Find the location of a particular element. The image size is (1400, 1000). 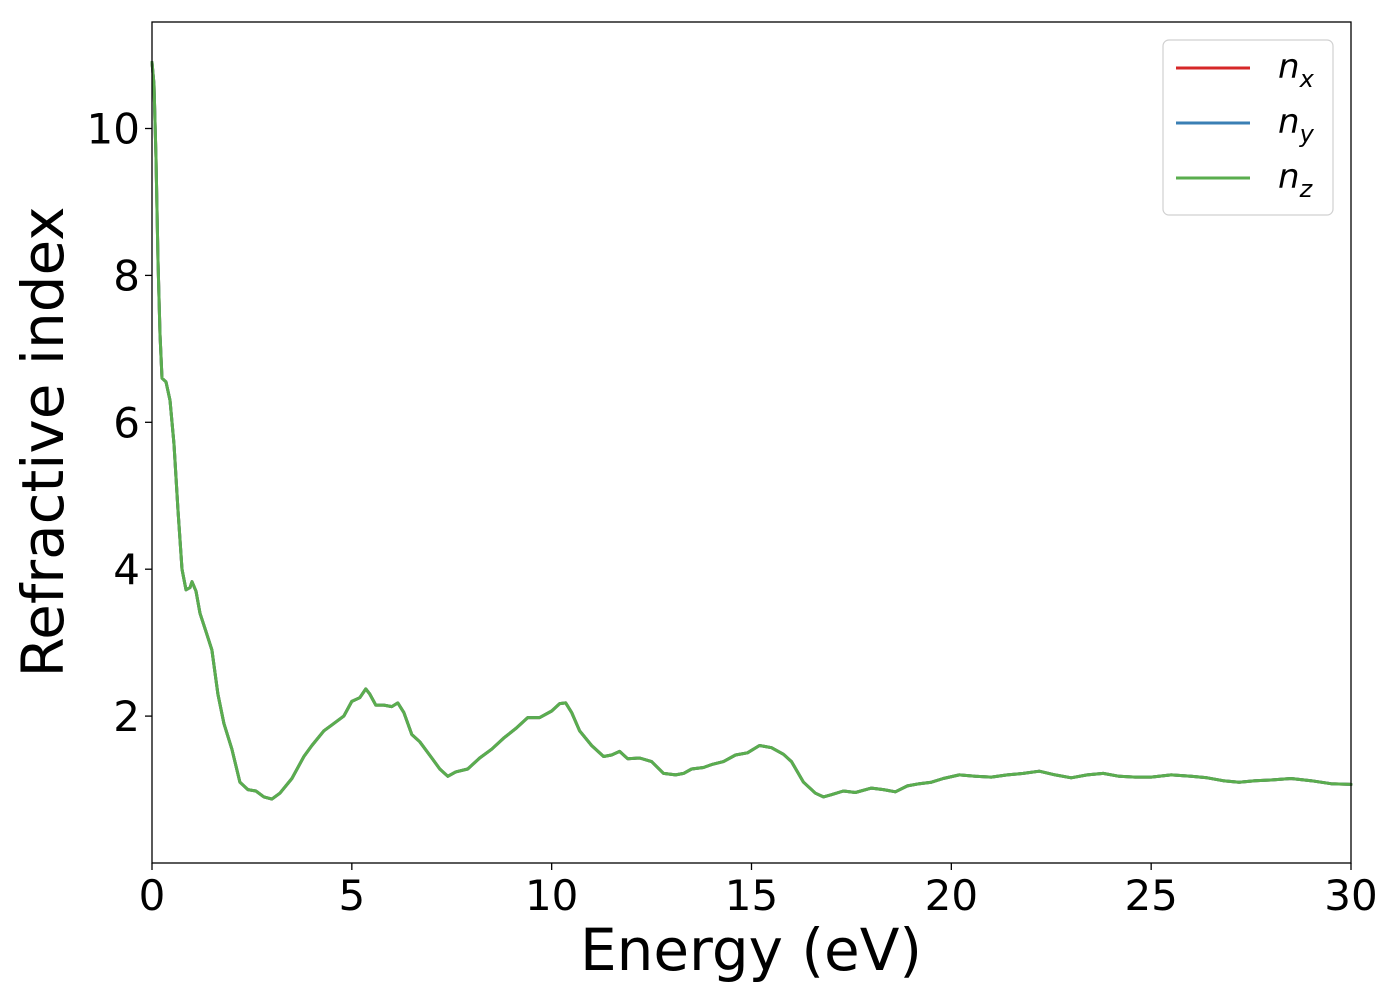

legend-label-y: ny is located at coordinates (1296, 125).